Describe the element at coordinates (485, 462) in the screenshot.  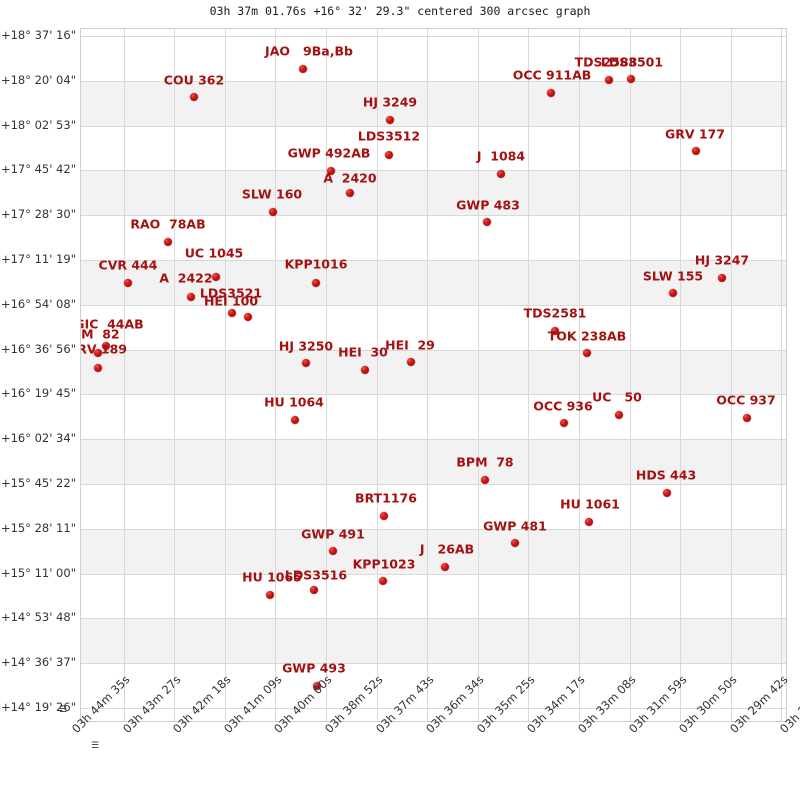
I see `data-point-label: BPM 78` at that location.